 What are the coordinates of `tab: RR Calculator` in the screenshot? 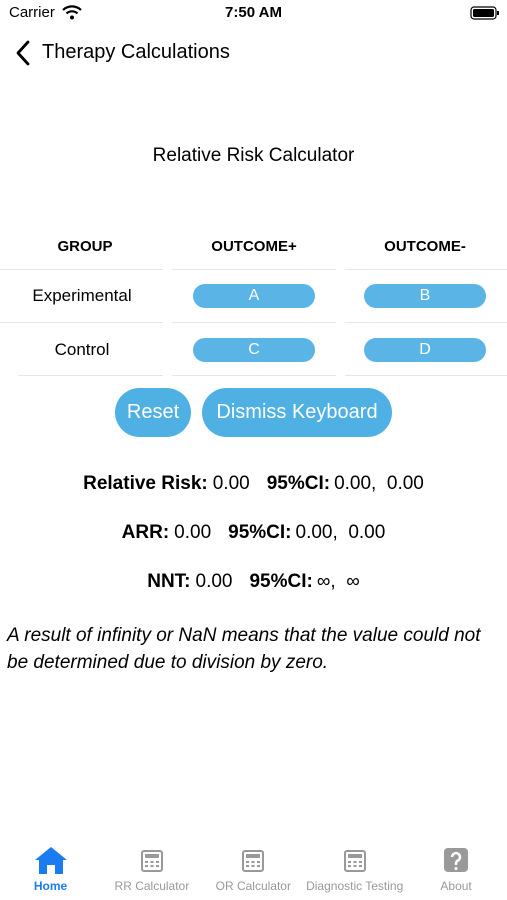 It's located at (151, 869).